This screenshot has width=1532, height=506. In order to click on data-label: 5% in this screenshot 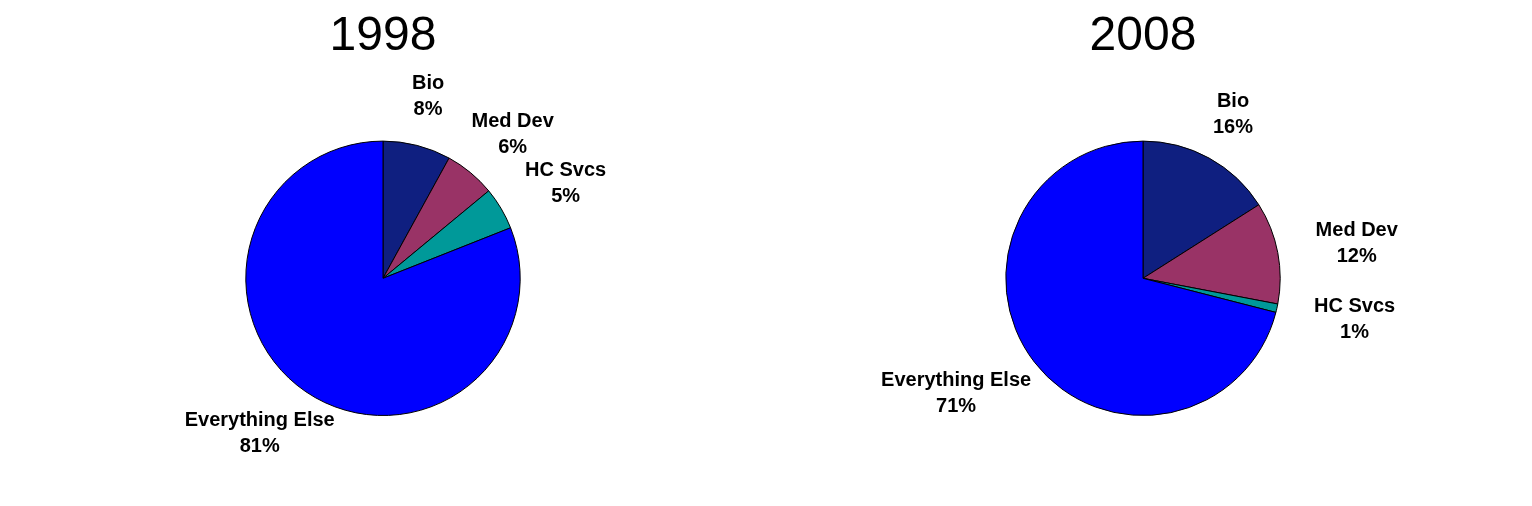, I will do `click(566, 194)`.